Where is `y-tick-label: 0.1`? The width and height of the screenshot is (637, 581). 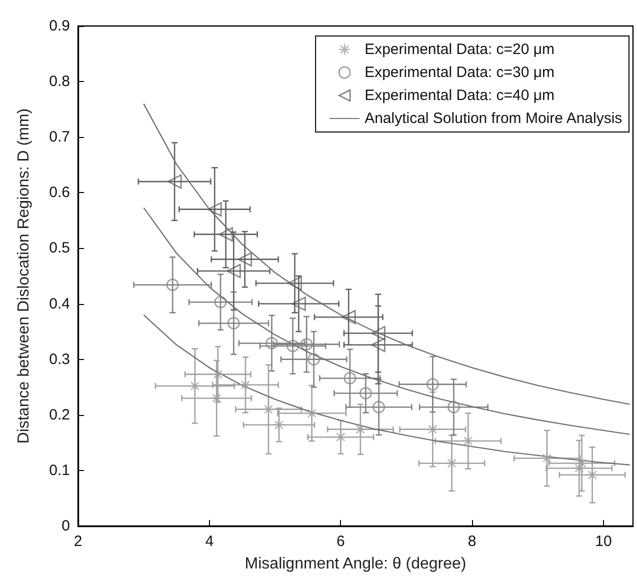 y-tick-label: 0.1 is located at coordinates (59, 470).